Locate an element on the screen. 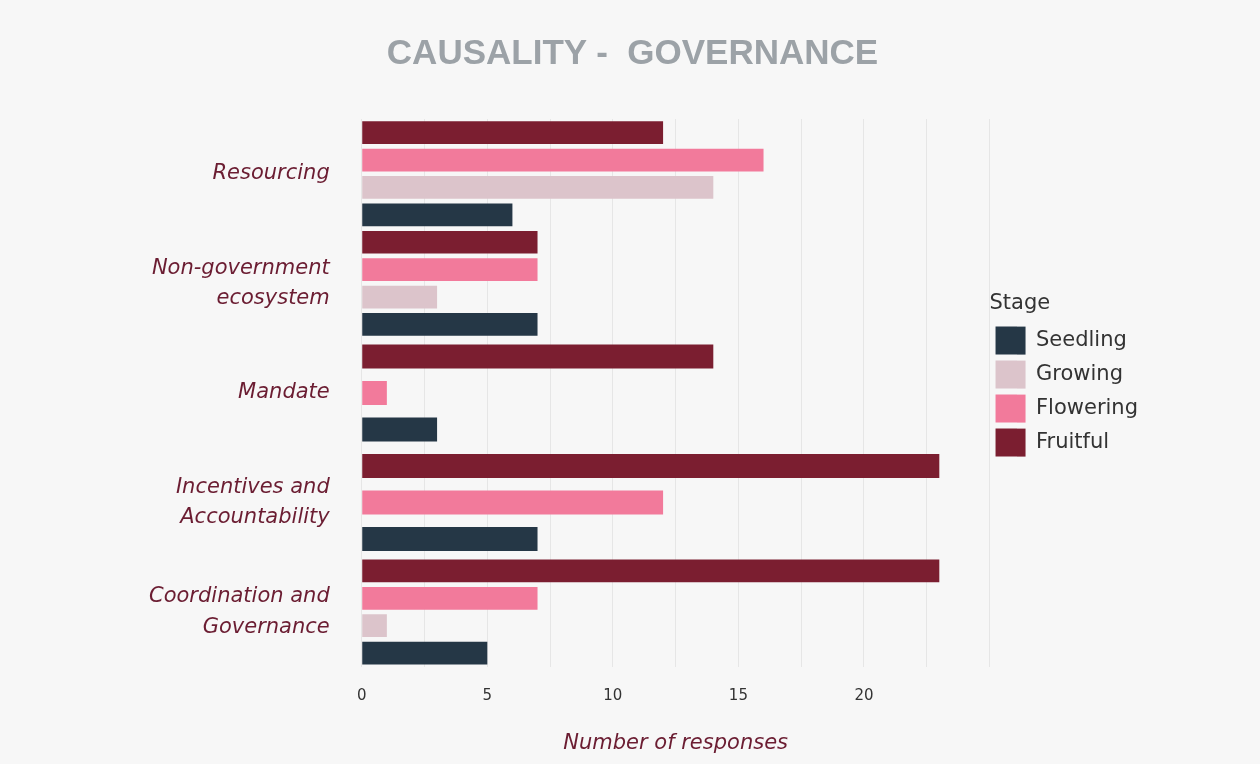  y-tick-label: Resourcing is located at coordinates (271, 172).